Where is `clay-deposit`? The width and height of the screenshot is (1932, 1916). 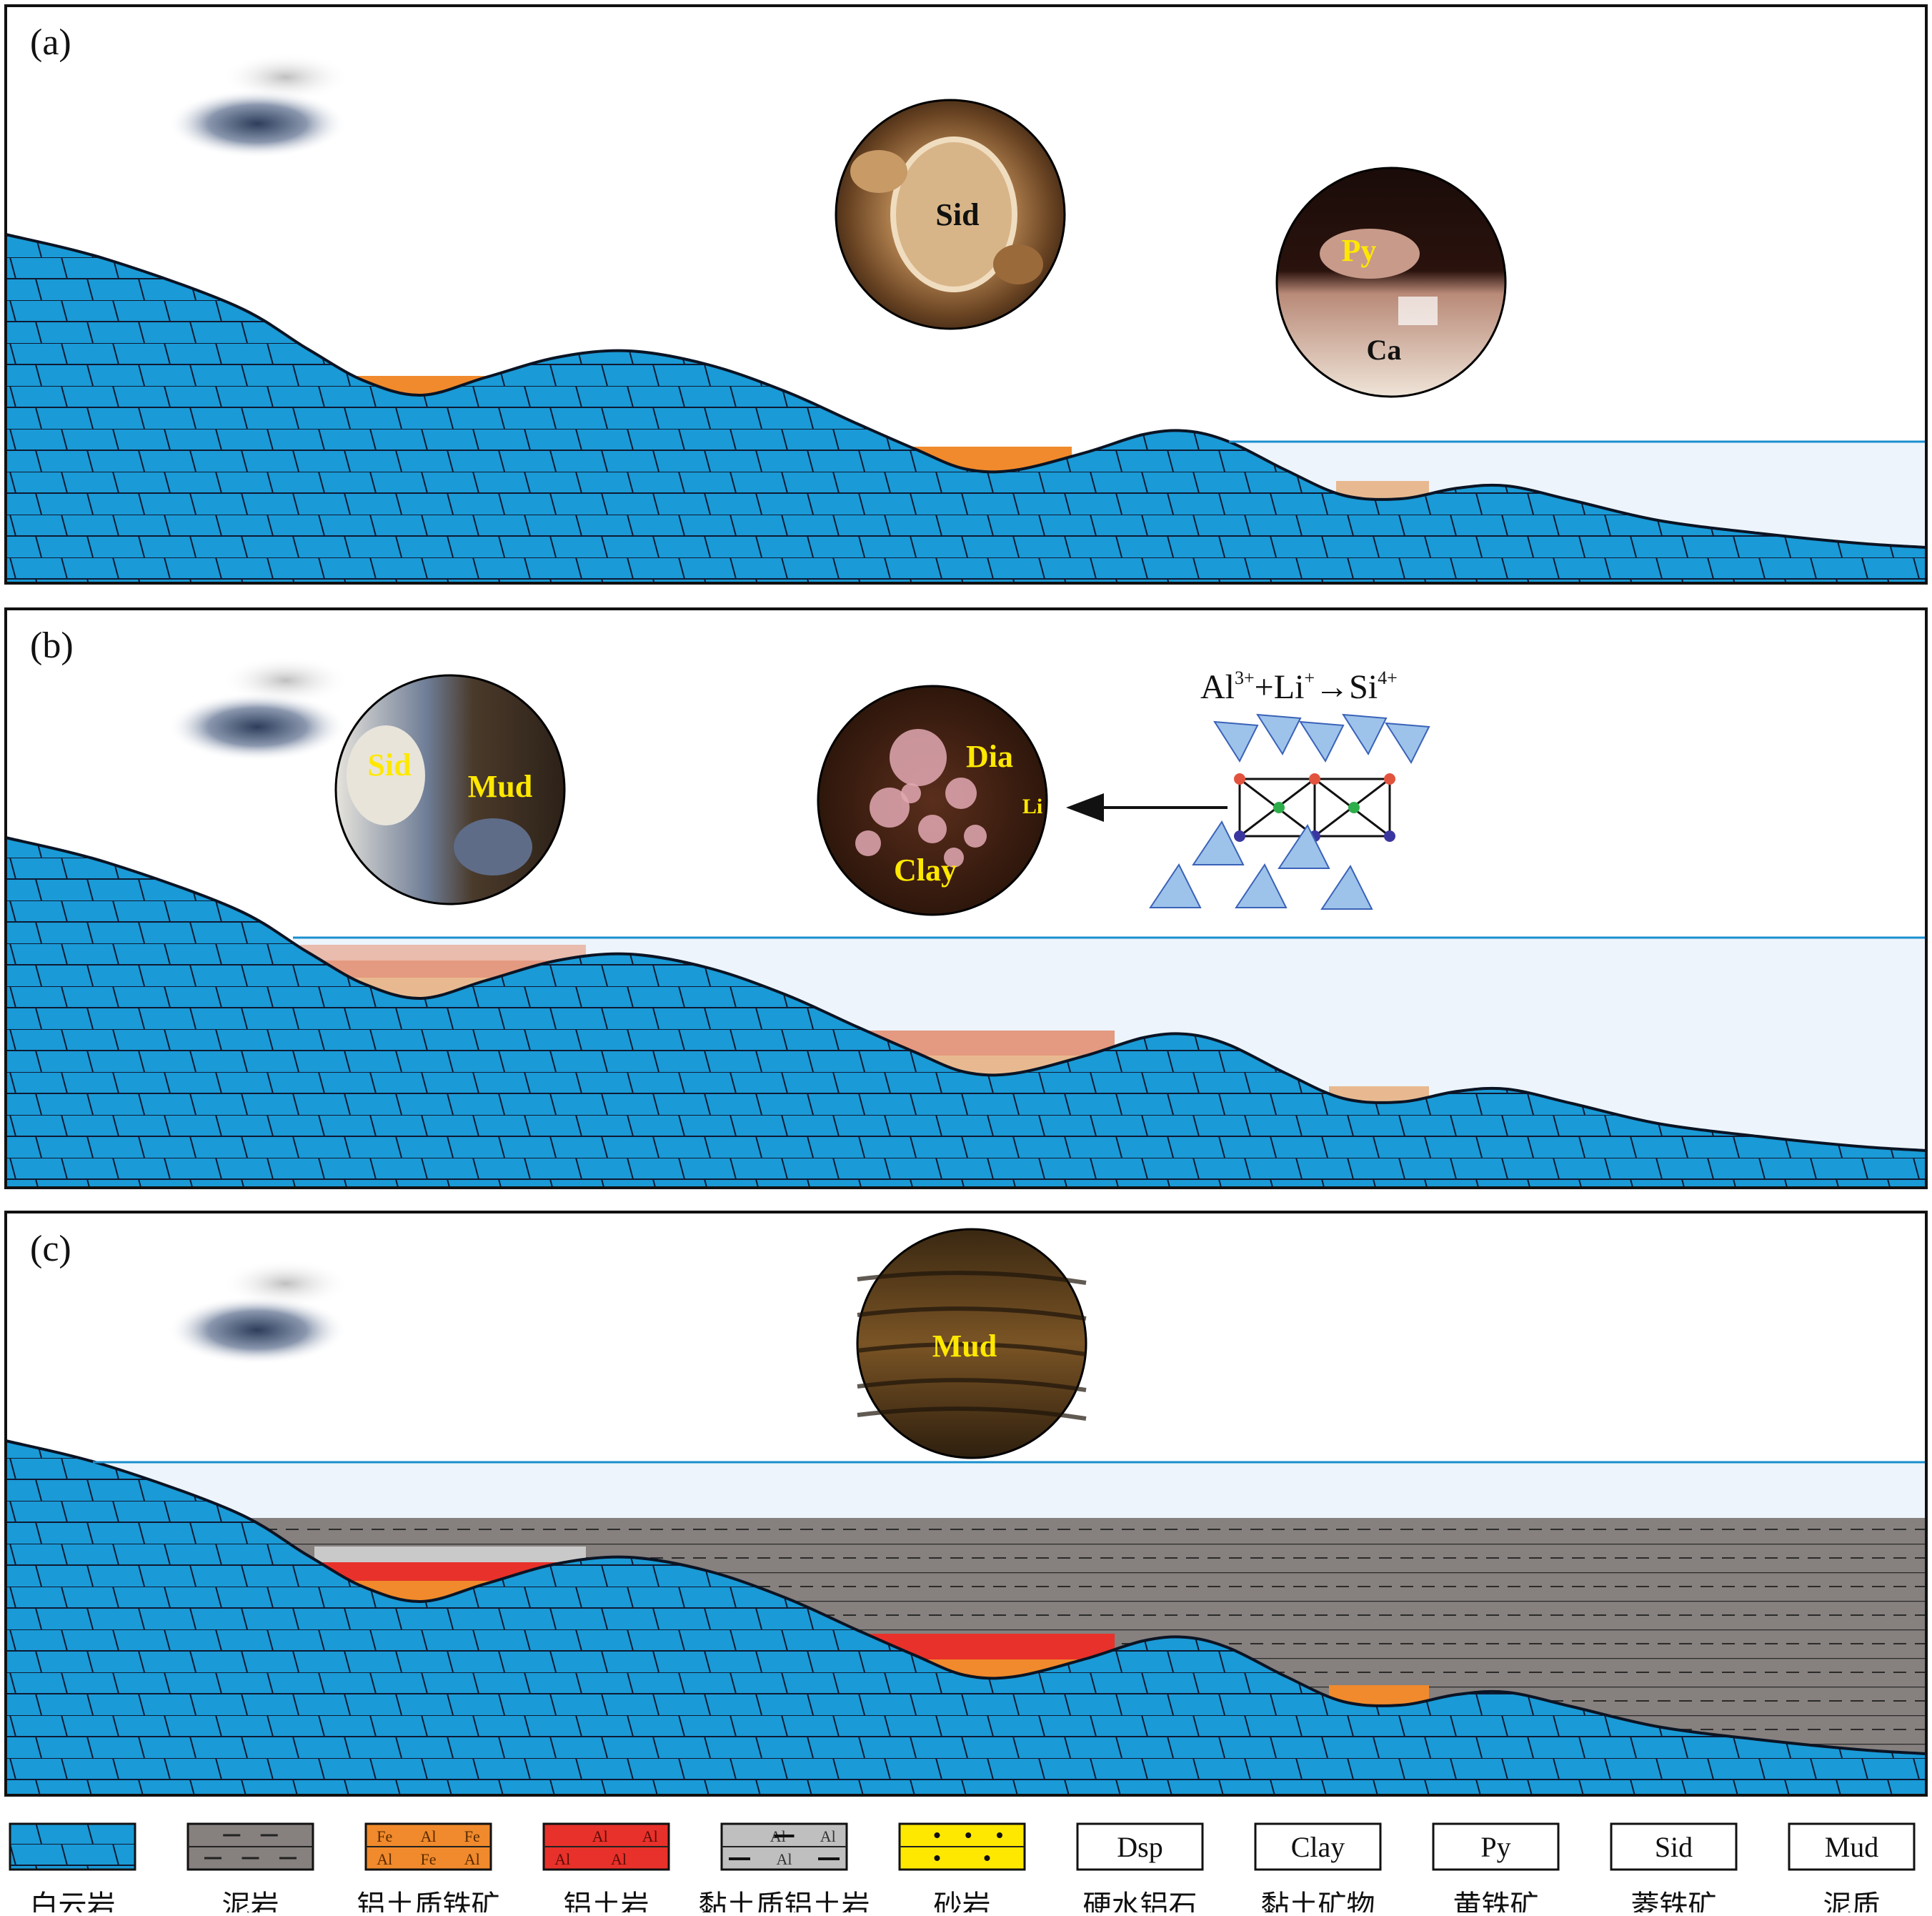
clay-deposit is located at coordinates (1382, 490).